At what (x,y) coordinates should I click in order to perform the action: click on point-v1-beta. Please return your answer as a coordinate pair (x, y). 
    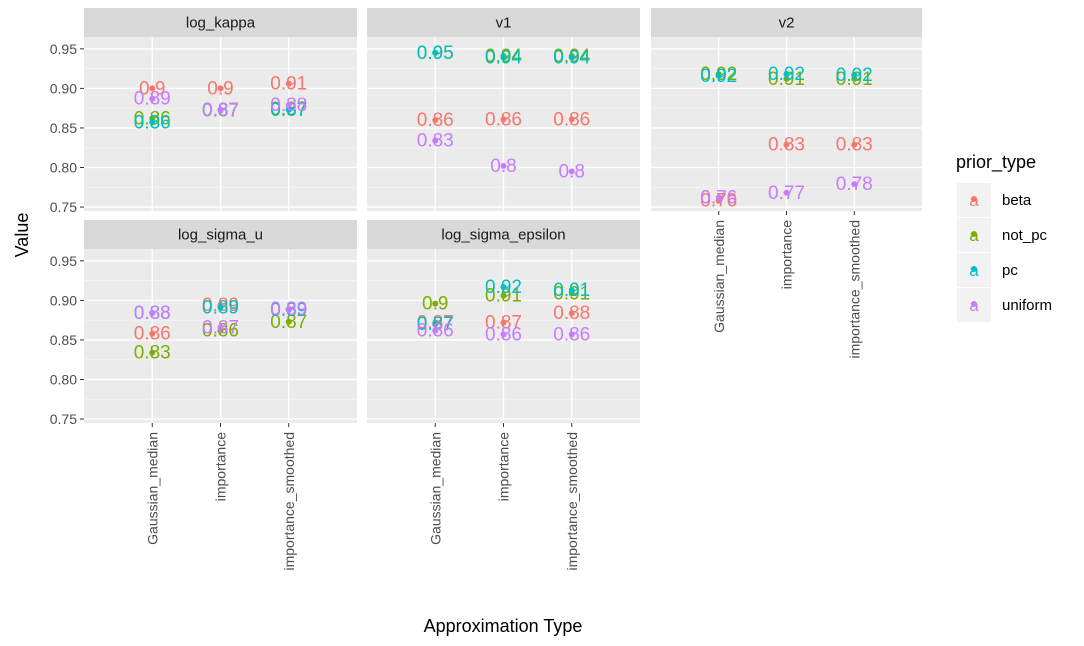
    Looking at the image, I should click on (435, 120).